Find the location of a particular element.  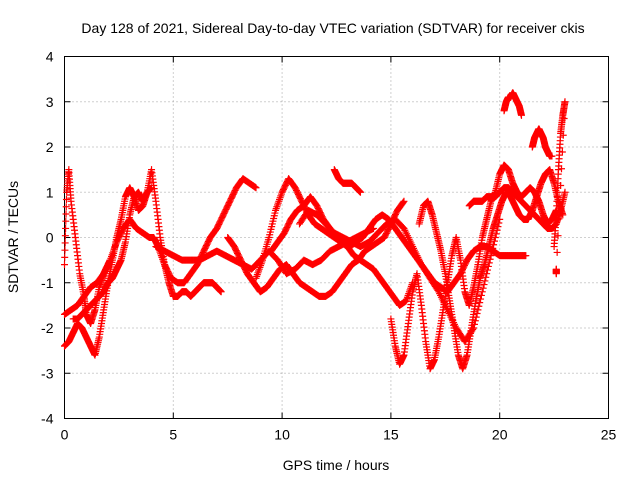

x-tick-labels: 0 5 10 15 20 25 is located at coordinates (339, 435).